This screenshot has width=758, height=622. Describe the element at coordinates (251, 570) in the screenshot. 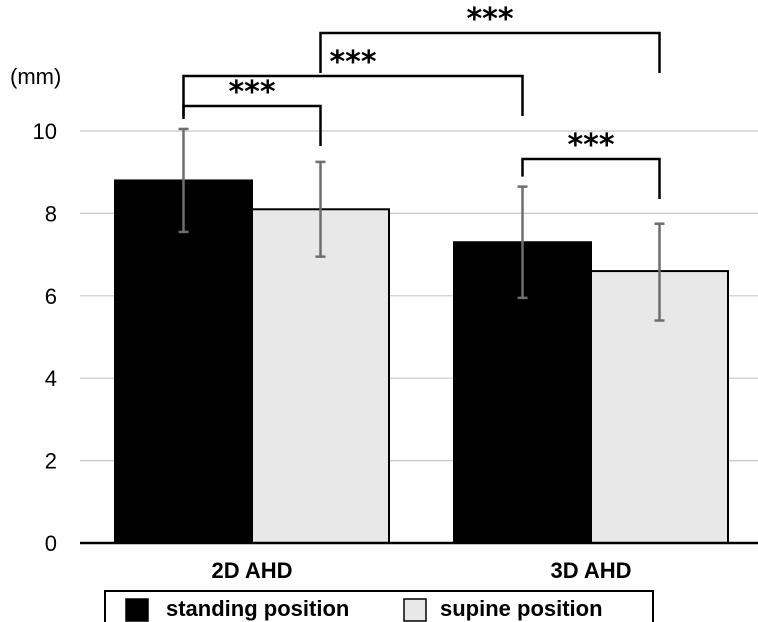

I see `x-category-label: 2D AHD` at that location.